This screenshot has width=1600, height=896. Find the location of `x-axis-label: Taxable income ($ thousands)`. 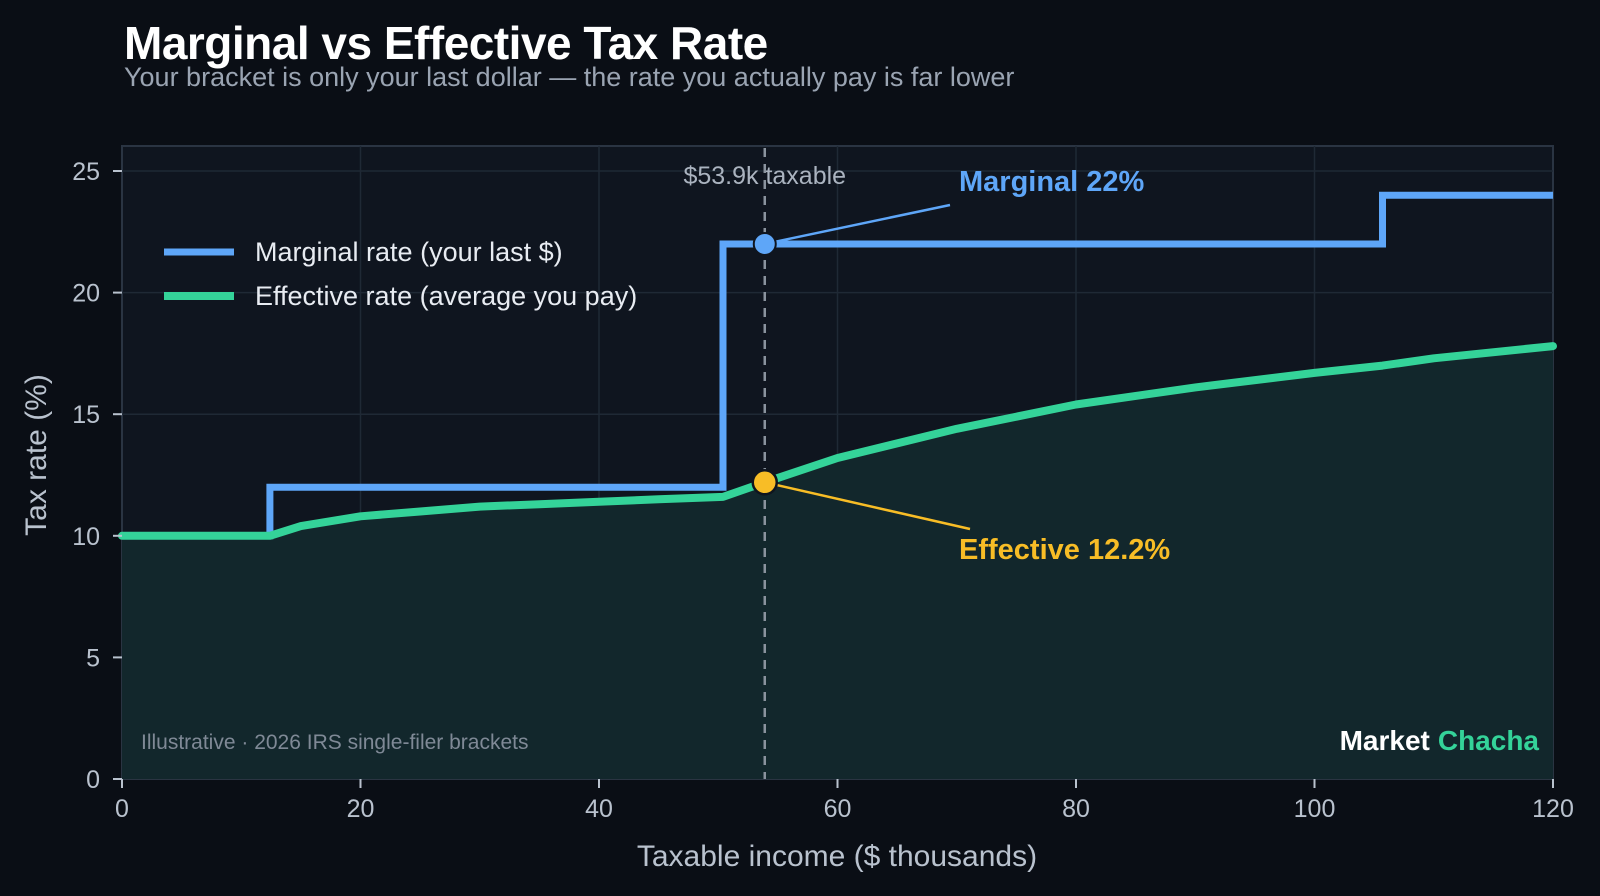

x-axis-label: Taxable income ($ thousands) is located at coordinates (837, 856).